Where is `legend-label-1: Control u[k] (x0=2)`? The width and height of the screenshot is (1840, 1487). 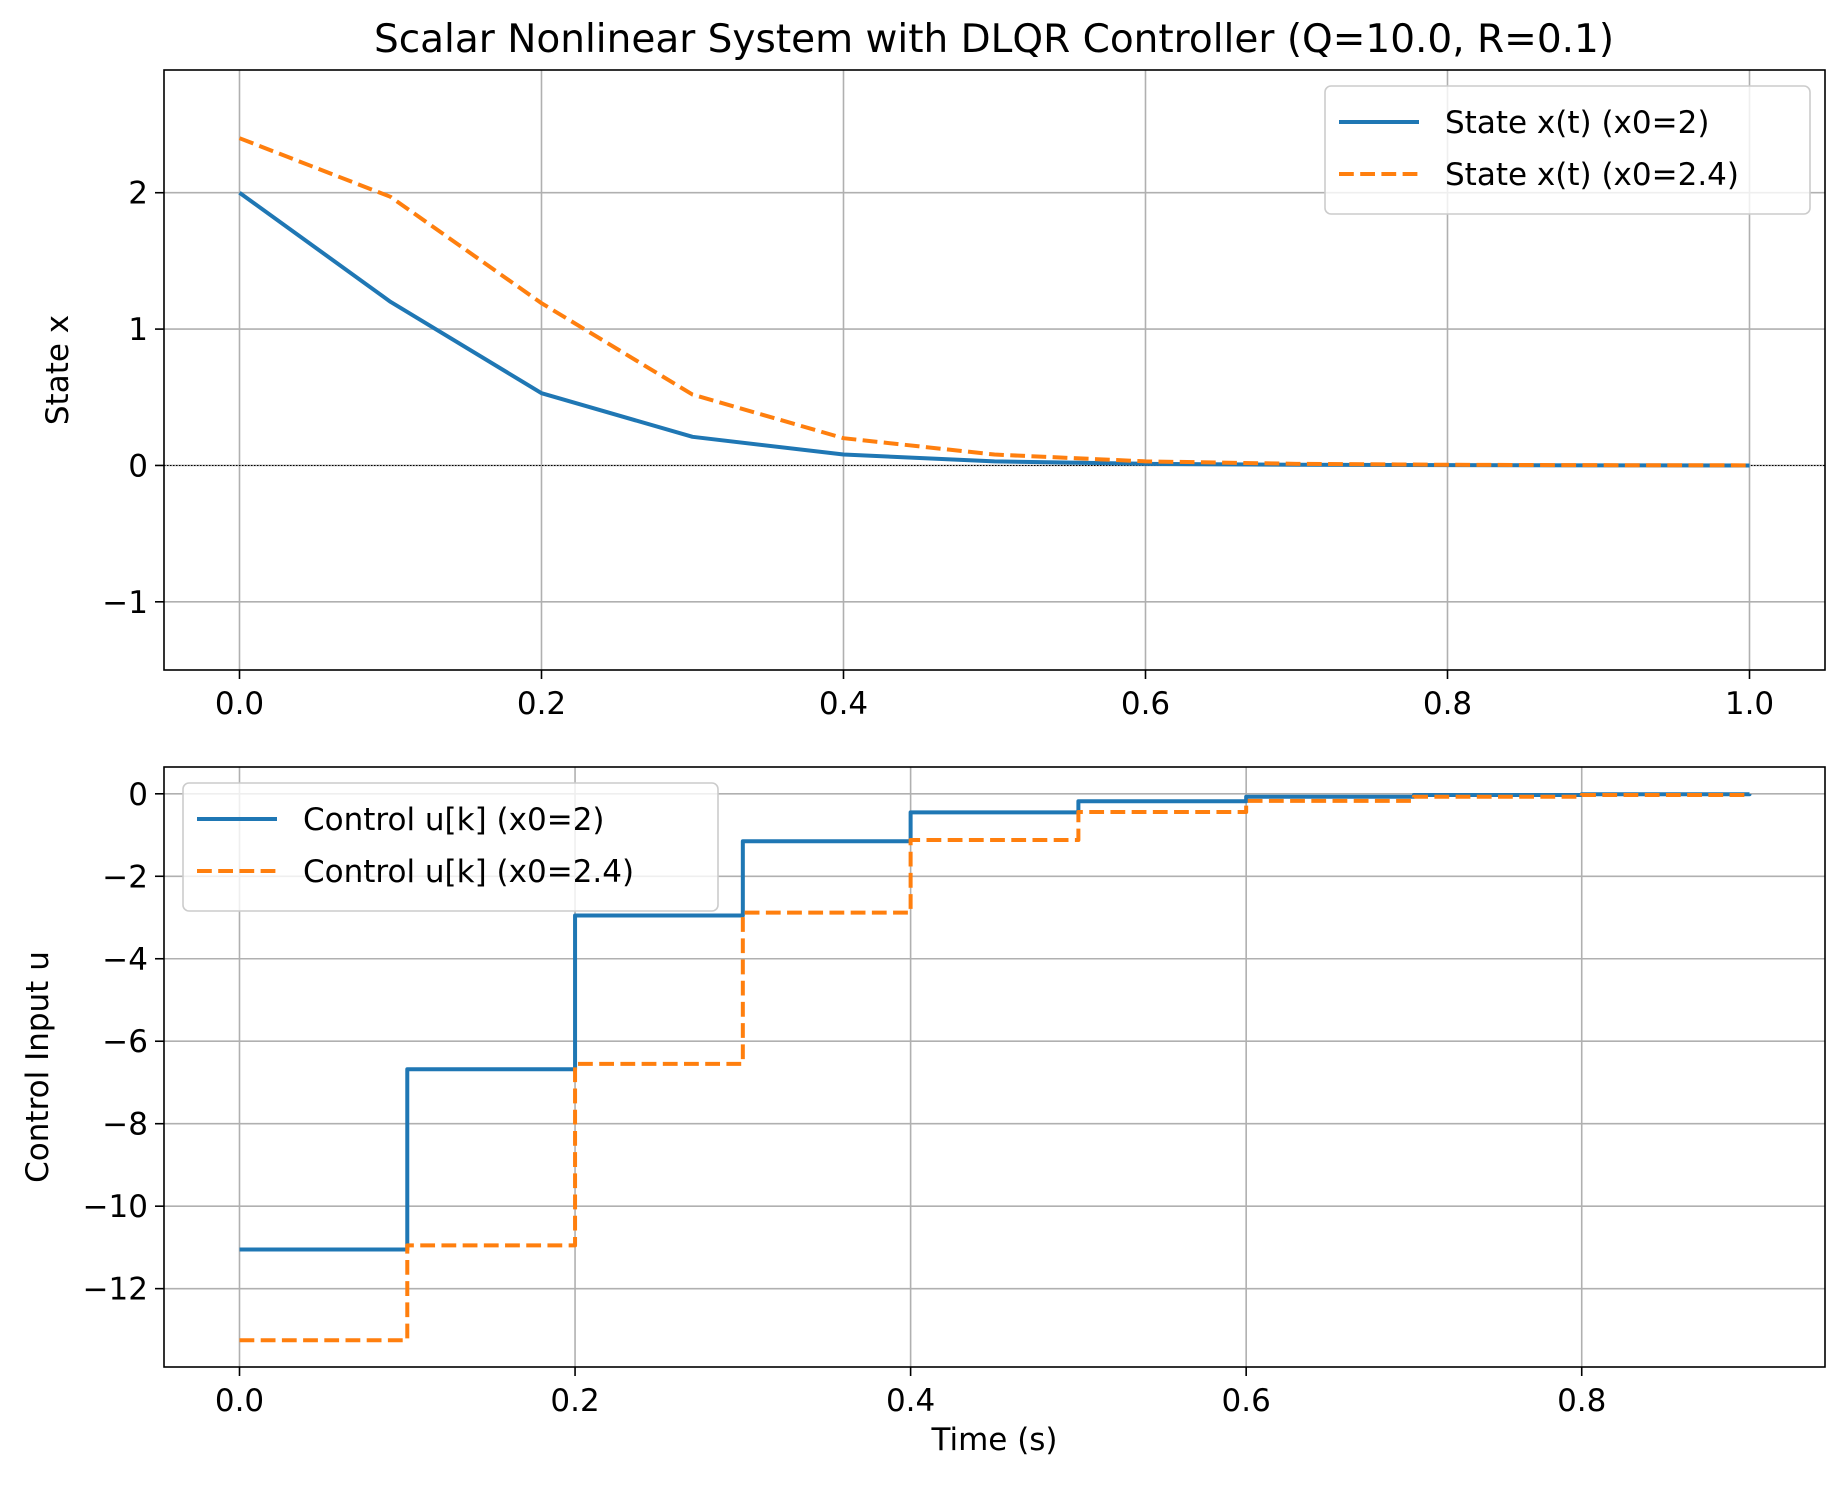
legend-label-1: Control u[k] (x0=2) is located at coordinates (454, 820).